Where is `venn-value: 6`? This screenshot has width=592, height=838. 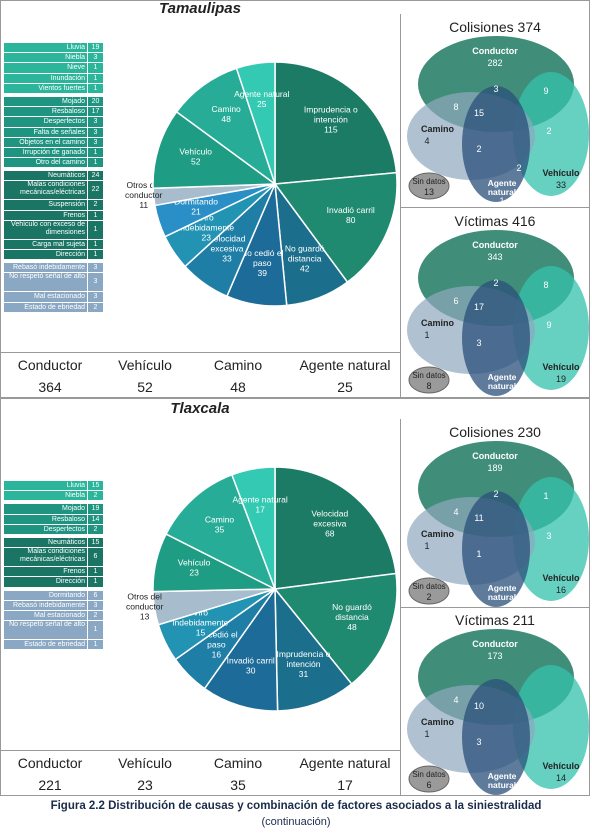 venn-value: 6 is located at coordinates (455, 301).